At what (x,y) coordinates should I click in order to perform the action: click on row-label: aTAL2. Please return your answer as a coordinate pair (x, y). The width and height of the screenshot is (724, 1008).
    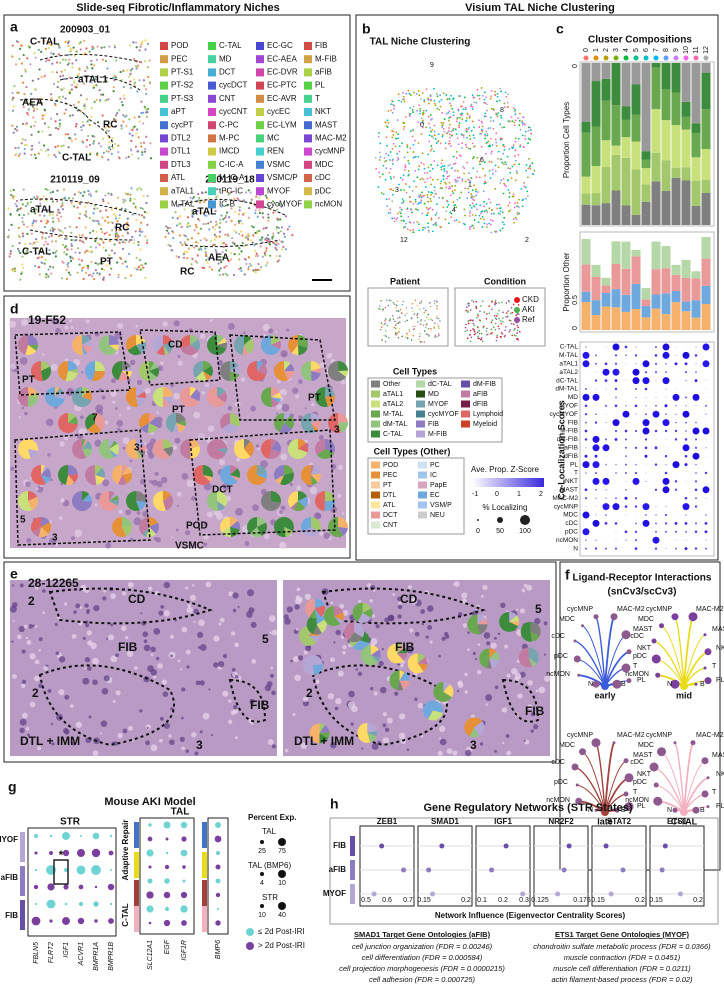
    Looking at the image, I should click on (568, 372).